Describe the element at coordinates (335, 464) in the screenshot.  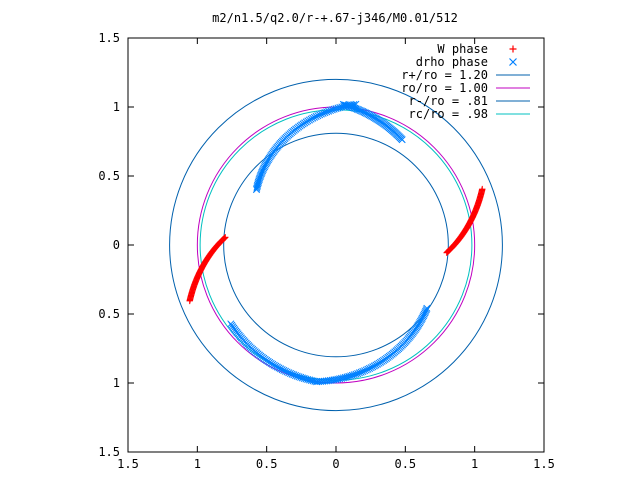
I see `x-tick-label: 0` at that location.